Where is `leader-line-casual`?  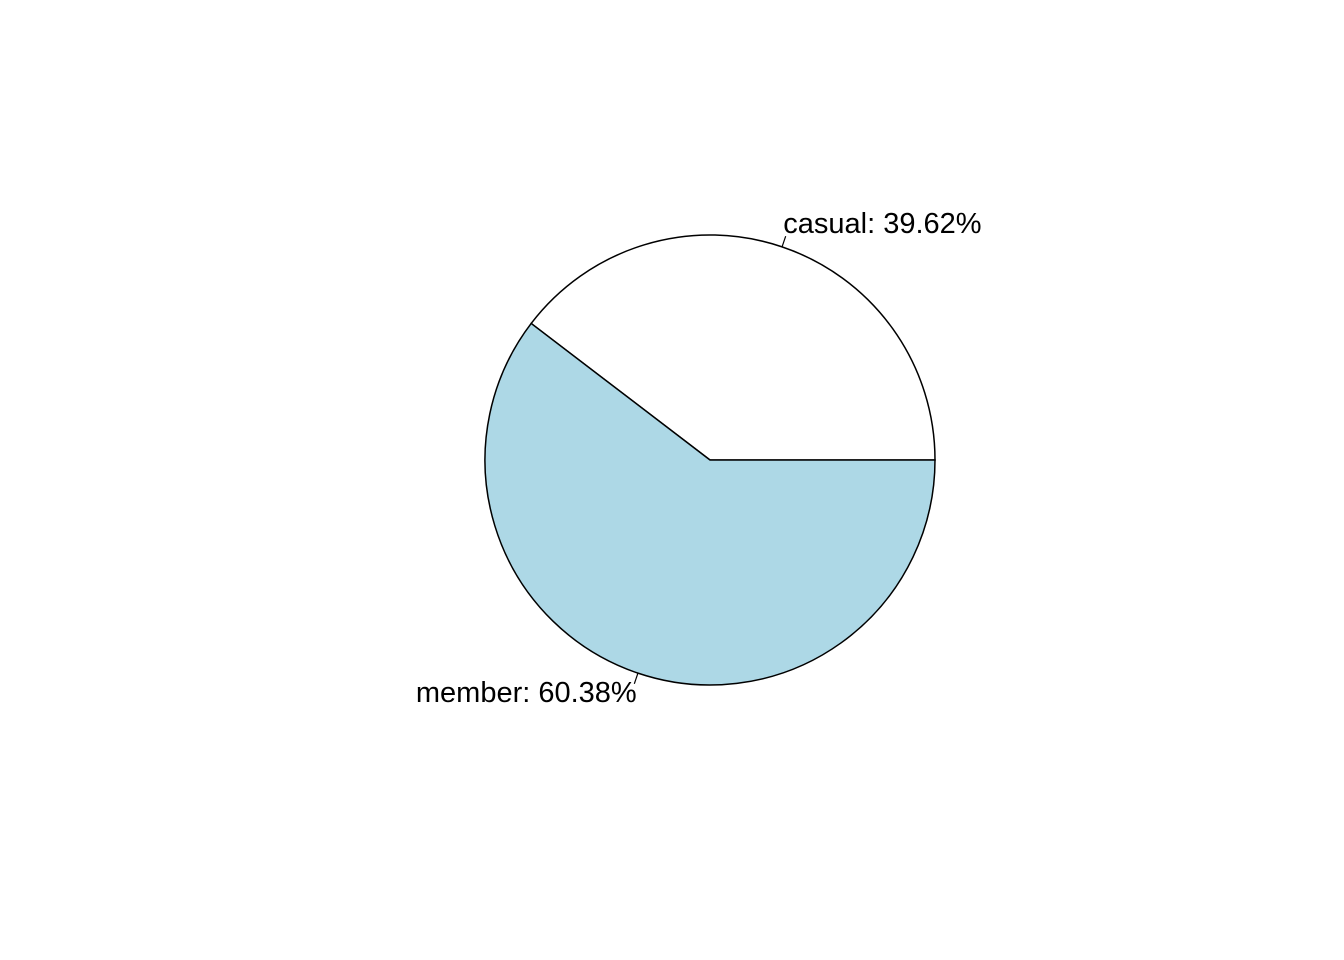
leader-line-casual is located at coordinates (784, 242).